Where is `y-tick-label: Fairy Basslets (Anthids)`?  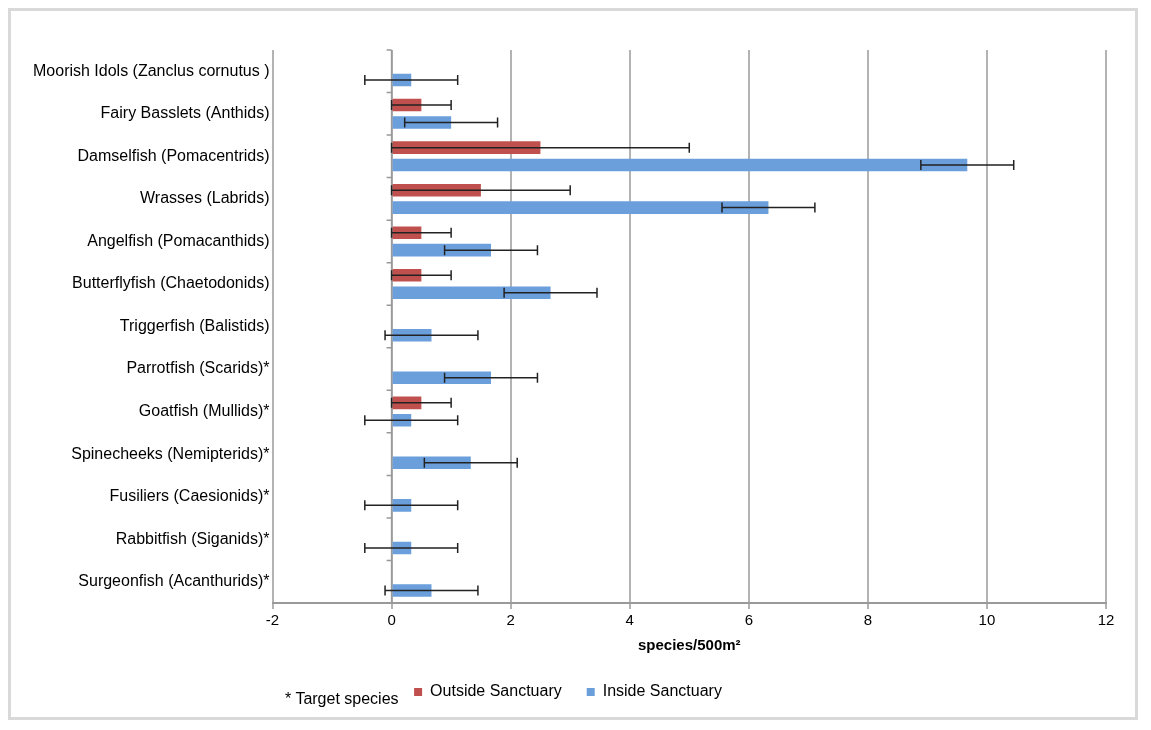 y-tick-label: Fairy Basslets (Anthids) is located at coordinates (185, 113).